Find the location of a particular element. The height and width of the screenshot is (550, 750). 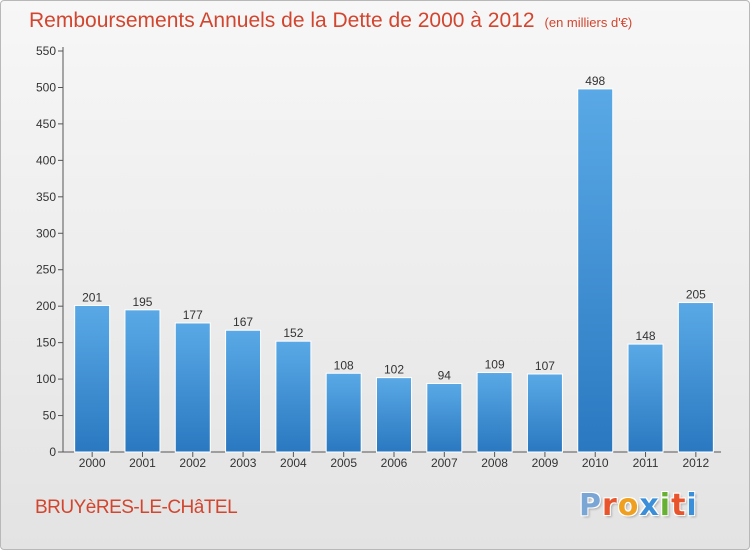

x-tick-label-2005: 2005 is located at coordinates (343, 463).